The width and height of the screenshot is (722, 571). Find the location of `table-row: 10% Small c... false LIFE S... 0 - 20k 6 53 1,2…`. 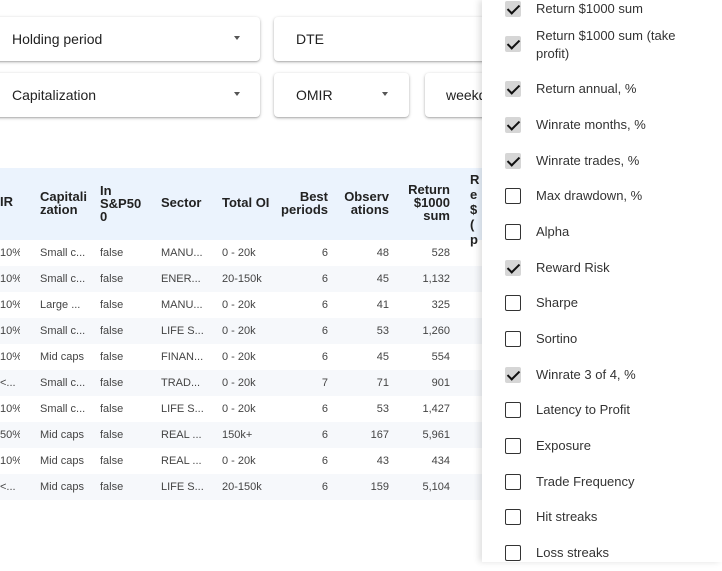

table-row: 10% Small c... false LIFE S... 0 - 20k 6 53 1,2… is located at coordinates (241, 331).